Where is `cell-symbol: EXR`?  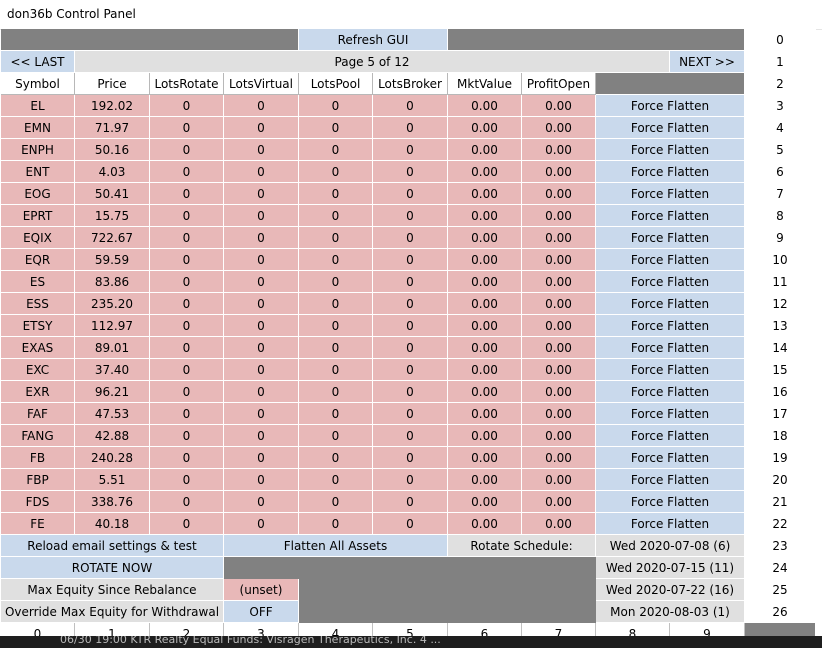
cell-symbol: EXR is located at coordinates (38, 392).